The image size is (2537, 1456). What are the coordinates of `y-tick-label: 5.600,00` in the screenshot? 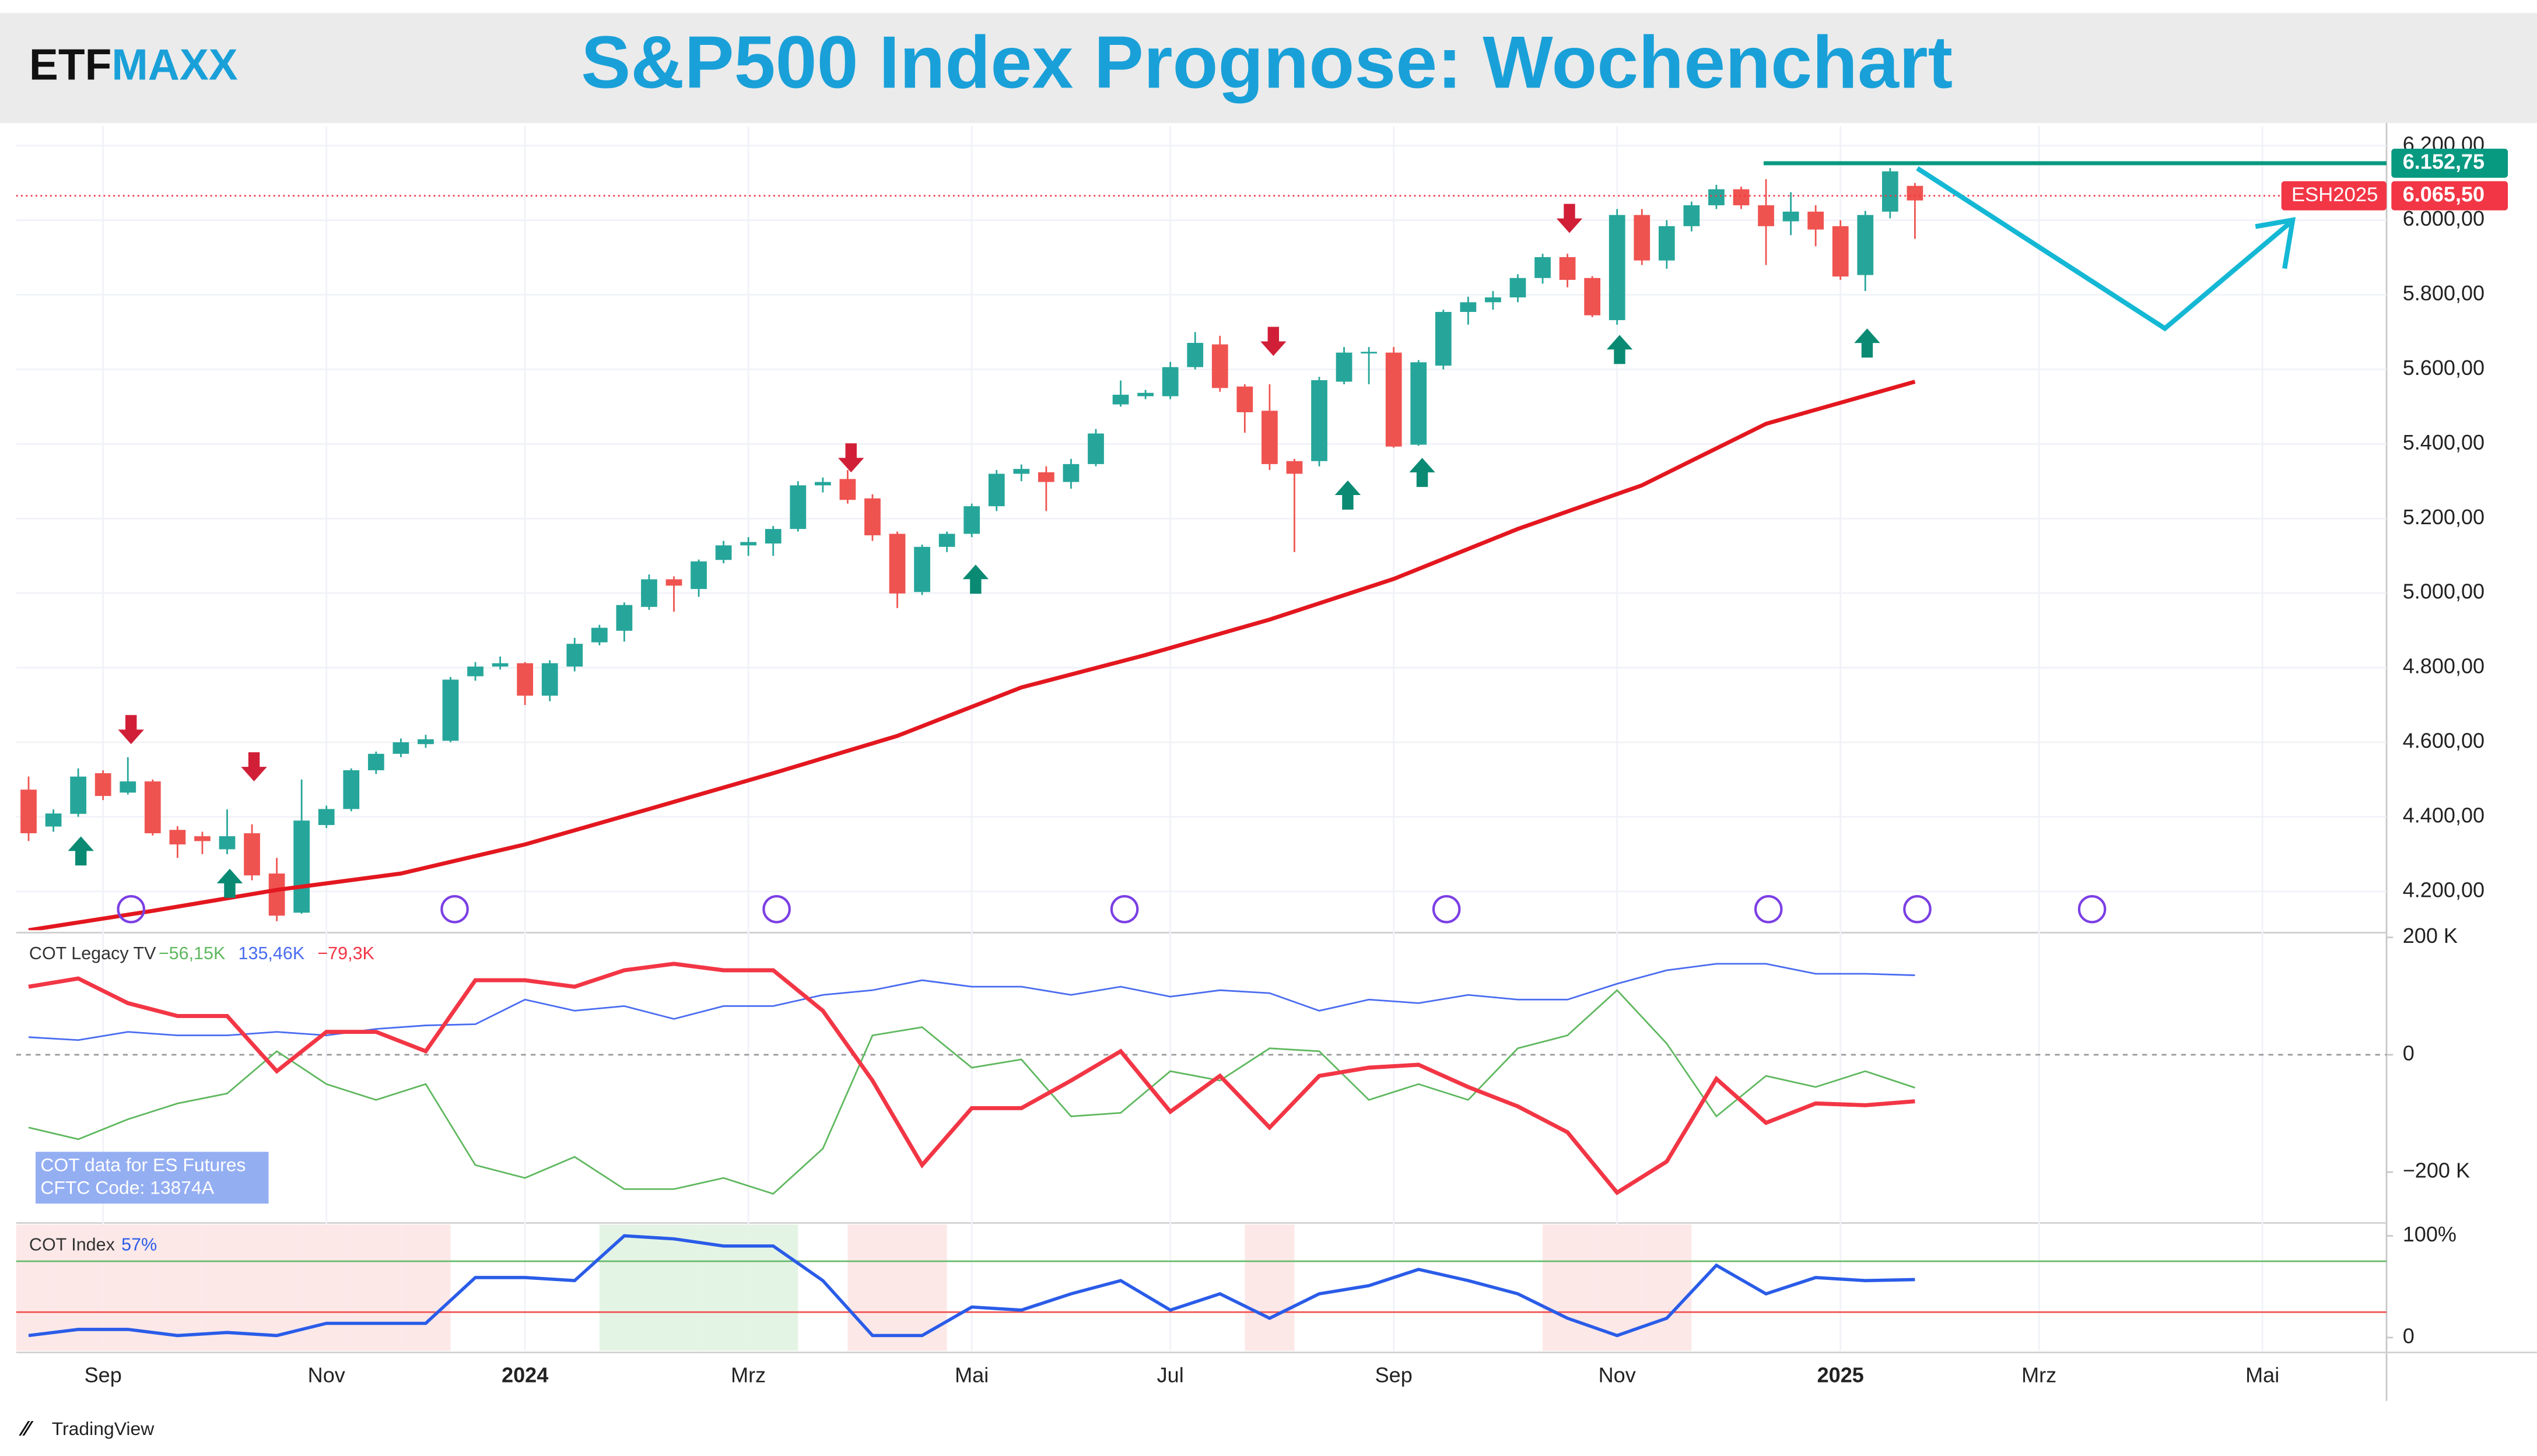 It's located at (2444, 368).